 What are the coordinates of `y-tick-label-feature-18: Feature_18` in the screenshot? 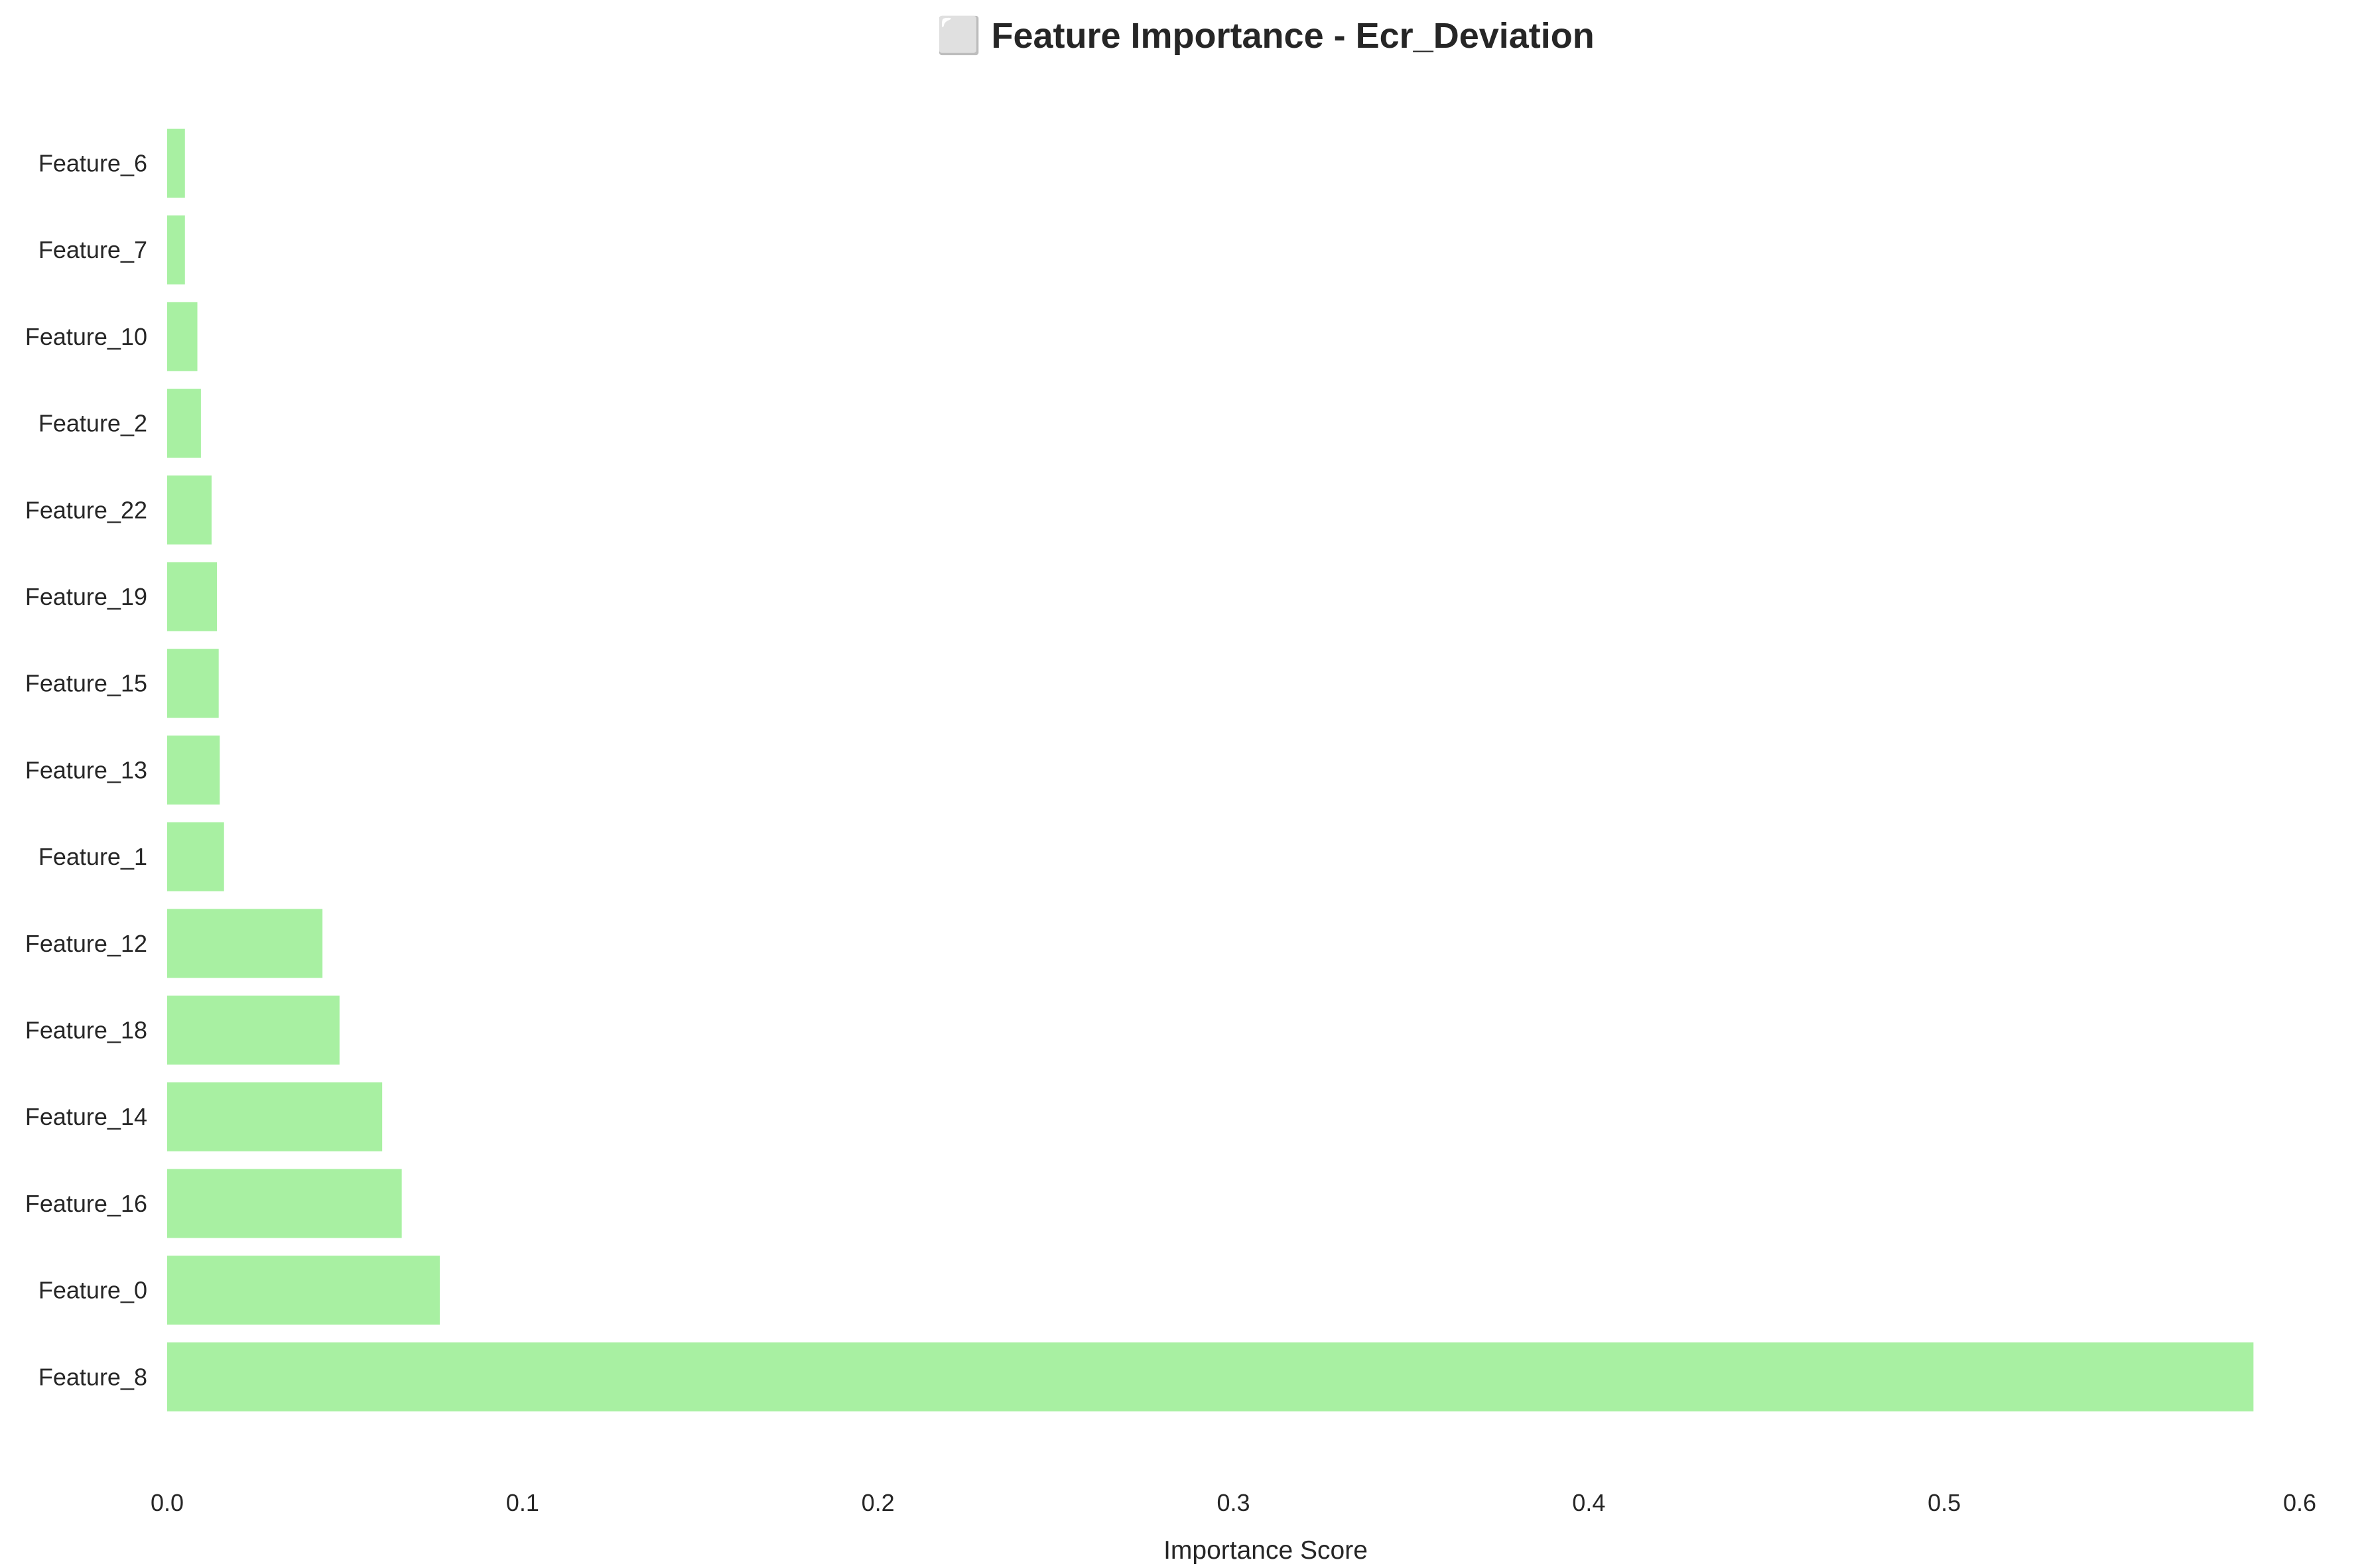 It's located at (86, 1031).